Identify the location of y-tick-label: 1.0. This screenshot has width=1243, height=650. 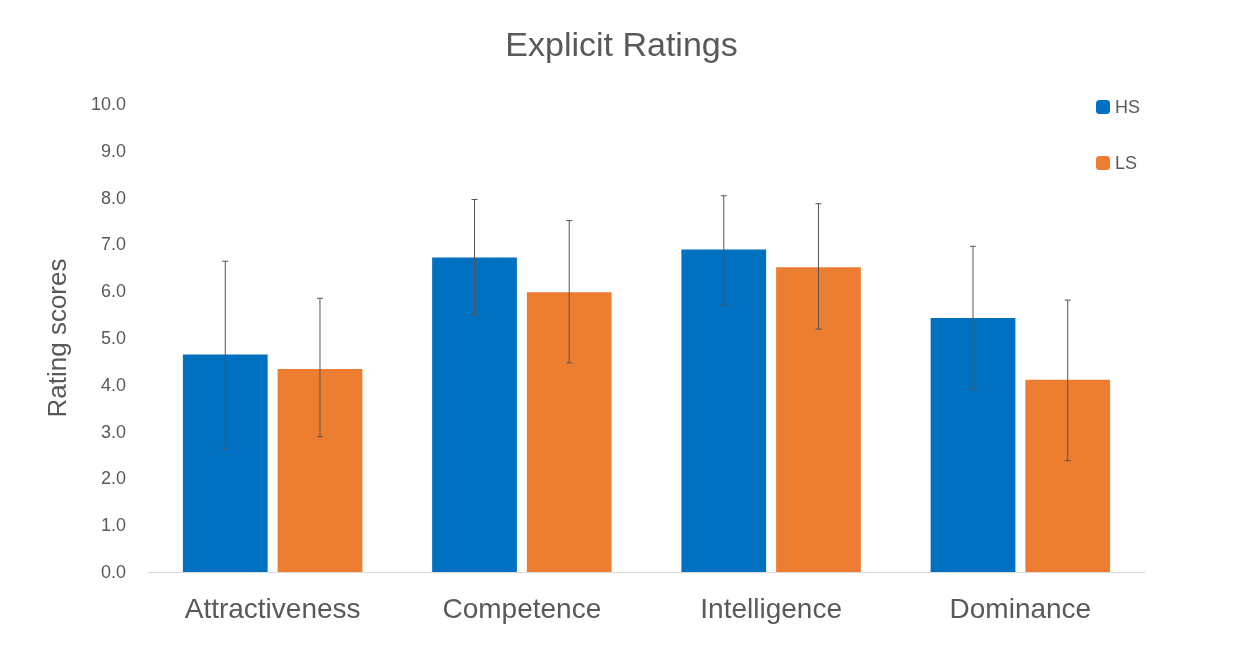
(113, 525).